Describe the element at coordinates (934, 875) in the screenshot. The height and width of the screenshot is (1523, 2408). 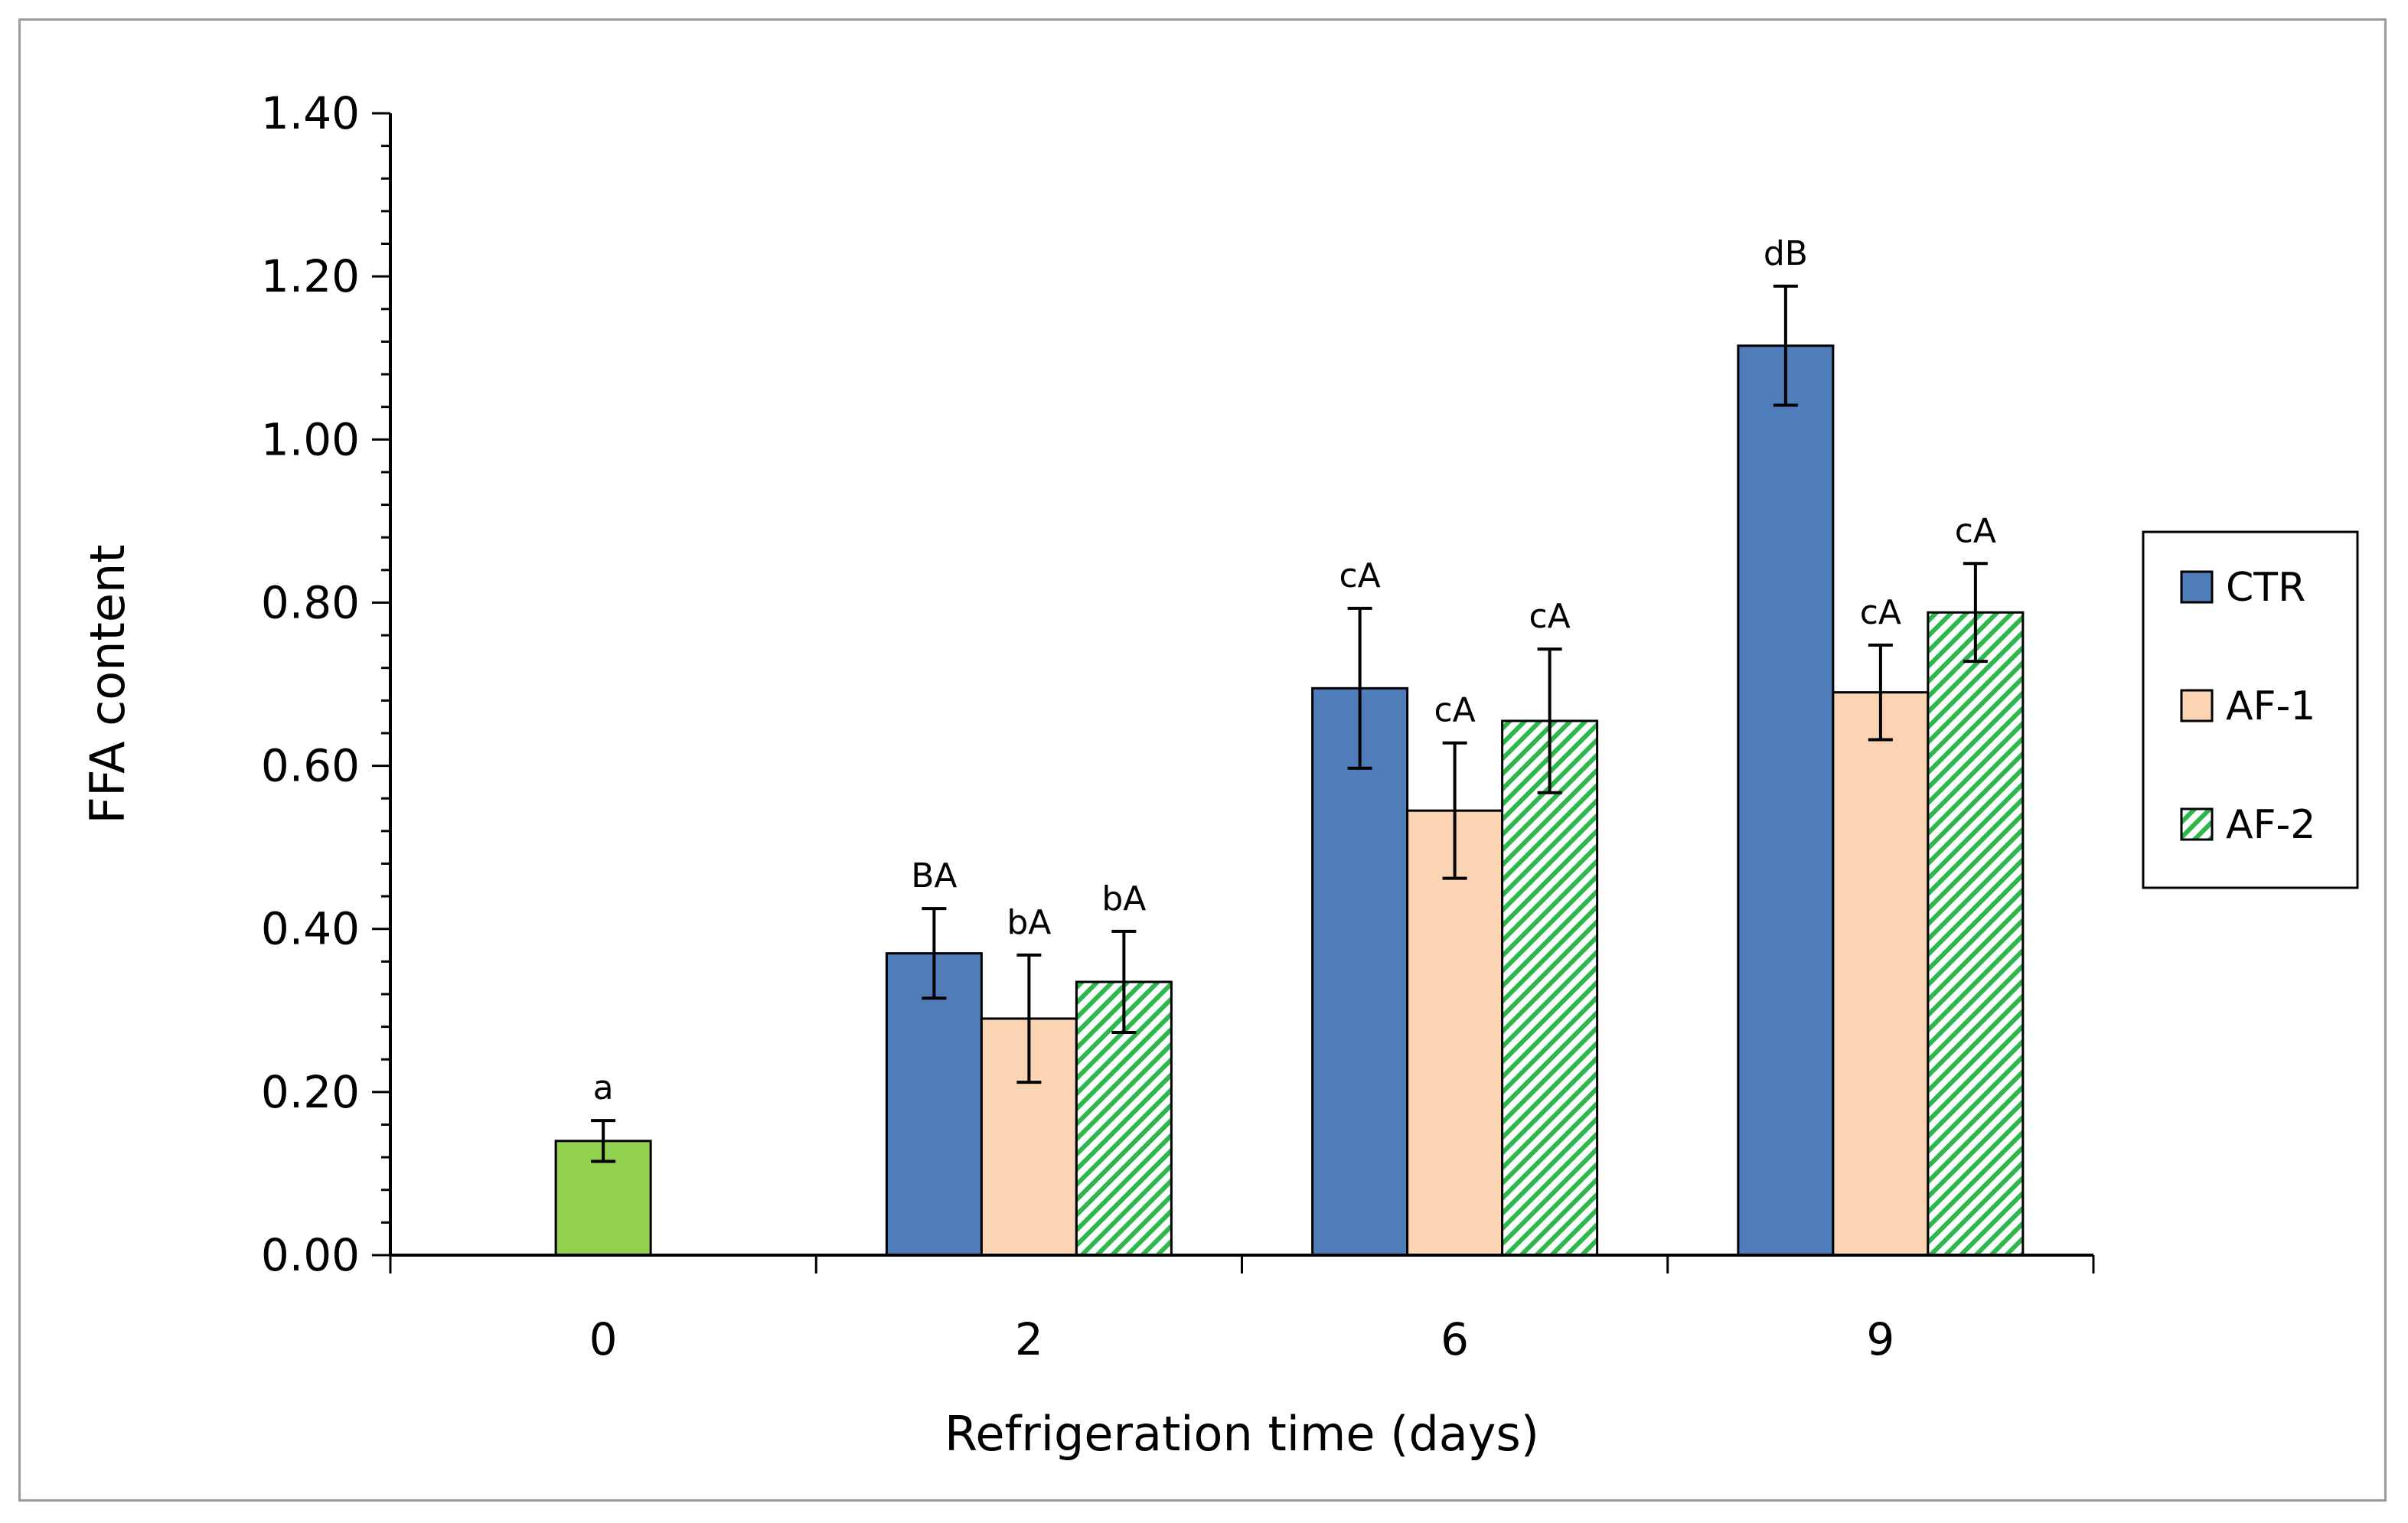
I see `sig-label-ctr-day2: BA` at that location.